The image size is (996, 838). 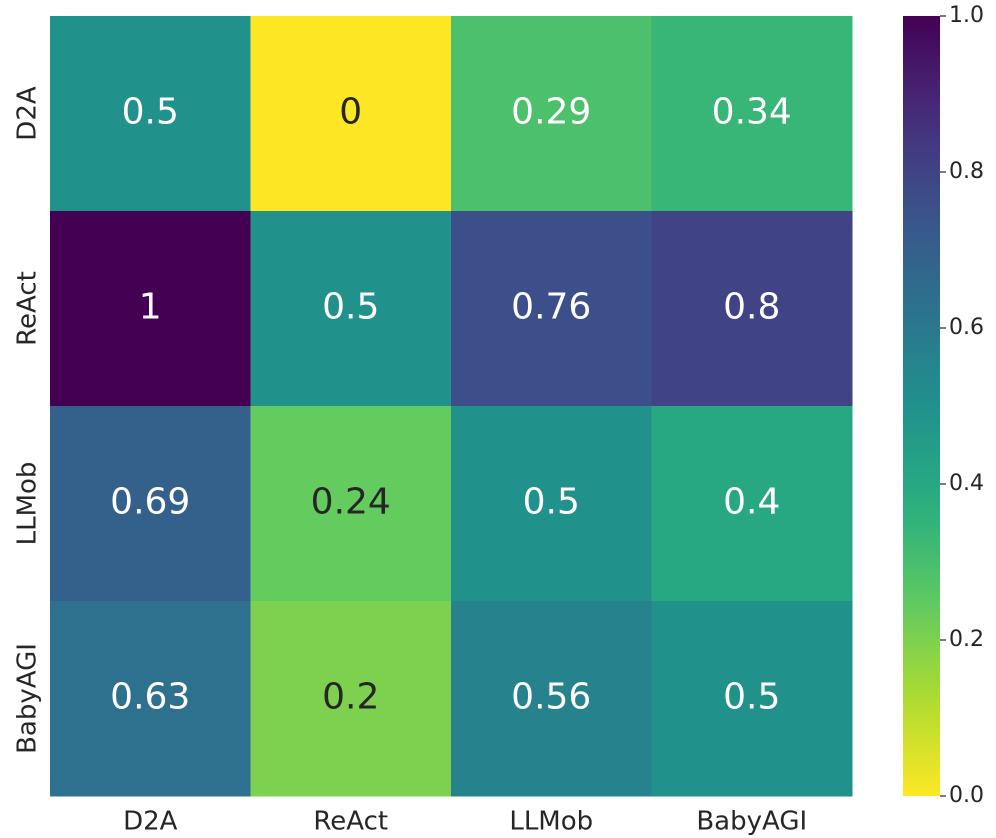 What do you see at coordinates (350, 822) in the screenshot?
I see `x-tick-label: ReAct` at bounding box center [350, 822].